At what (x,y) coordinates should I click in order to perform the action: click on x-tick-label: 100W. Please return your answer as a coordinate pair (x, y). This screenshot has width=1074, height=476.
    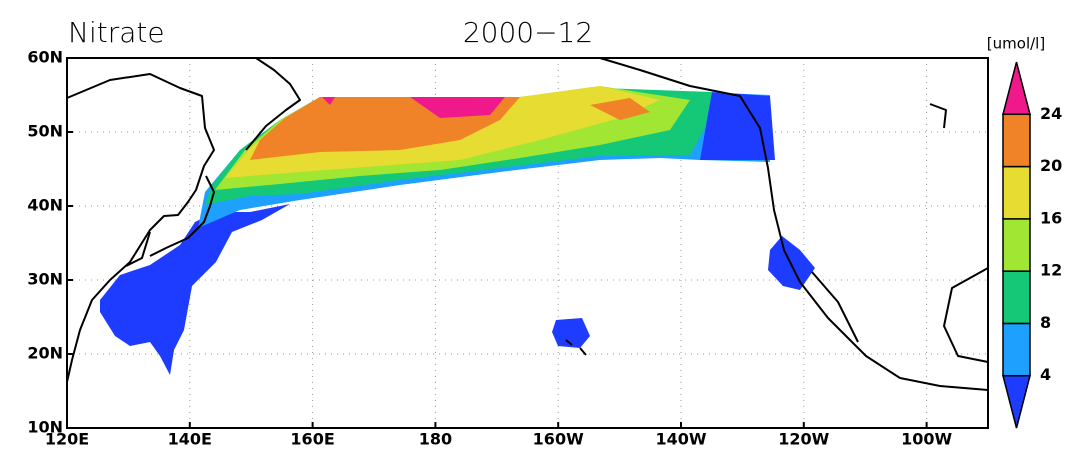
    Looking at the image, I should click on (926, 439).